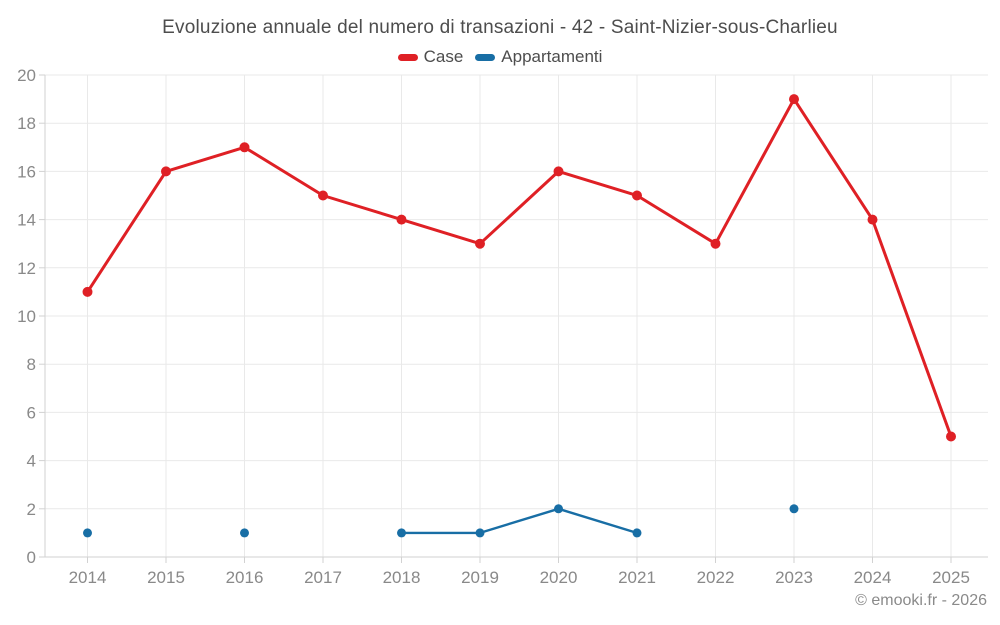 This screenshot has width=1000, height=625. What do you see at coordinates (26, 220) in the screenshot?
I see `y-axis-tick-label: 14` at bounding box center [26, 220].